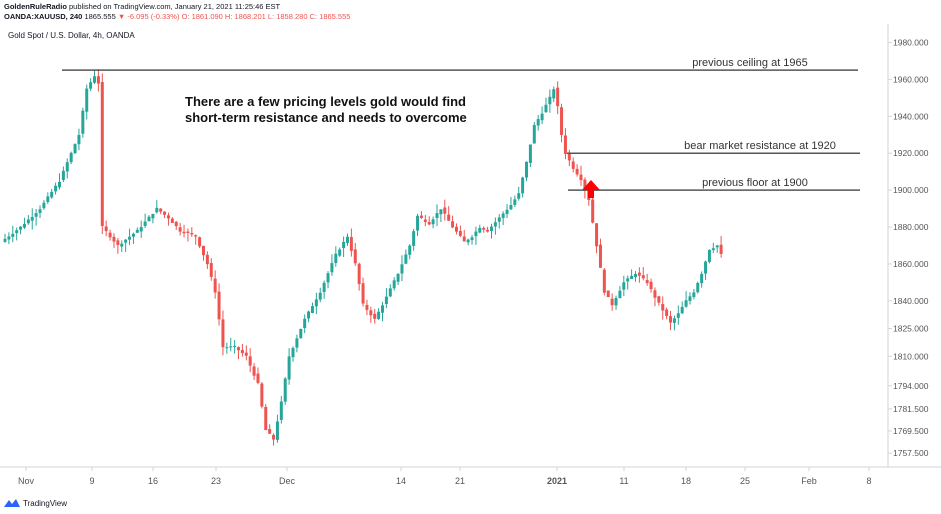  I want to click on up-arrow-icon, so click(591, 189).